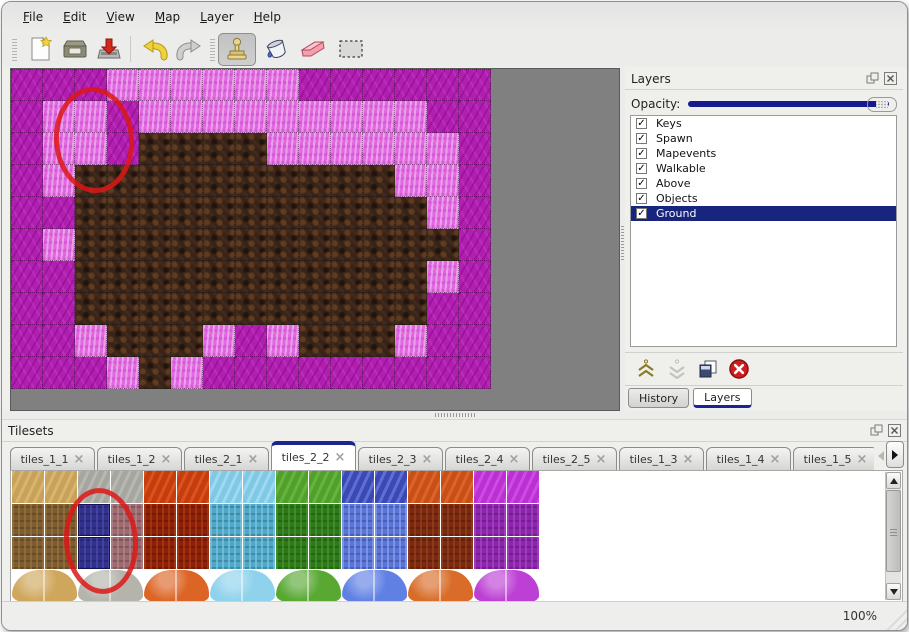  Describe the element at coordinates (94, 553) in the screenshot. I see `tileset-tile-selected` at that location.